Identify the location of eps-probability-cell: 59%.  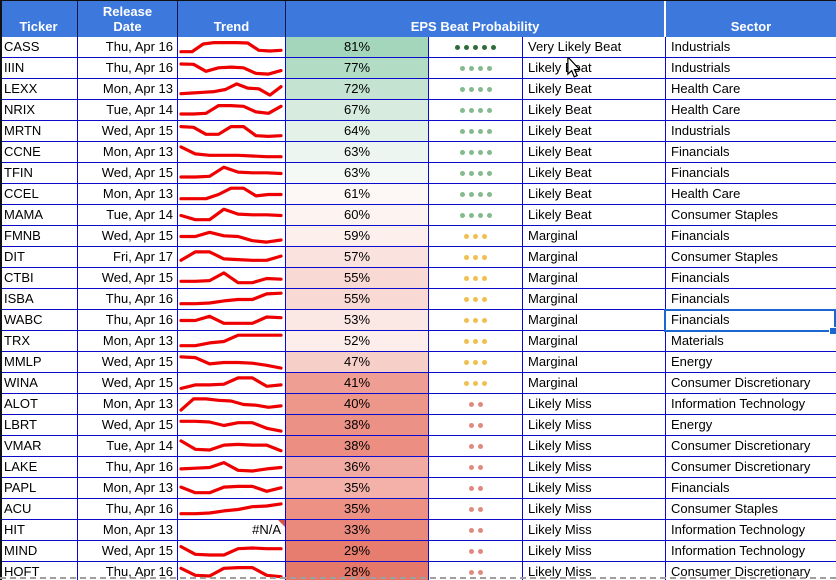
(357, 236).